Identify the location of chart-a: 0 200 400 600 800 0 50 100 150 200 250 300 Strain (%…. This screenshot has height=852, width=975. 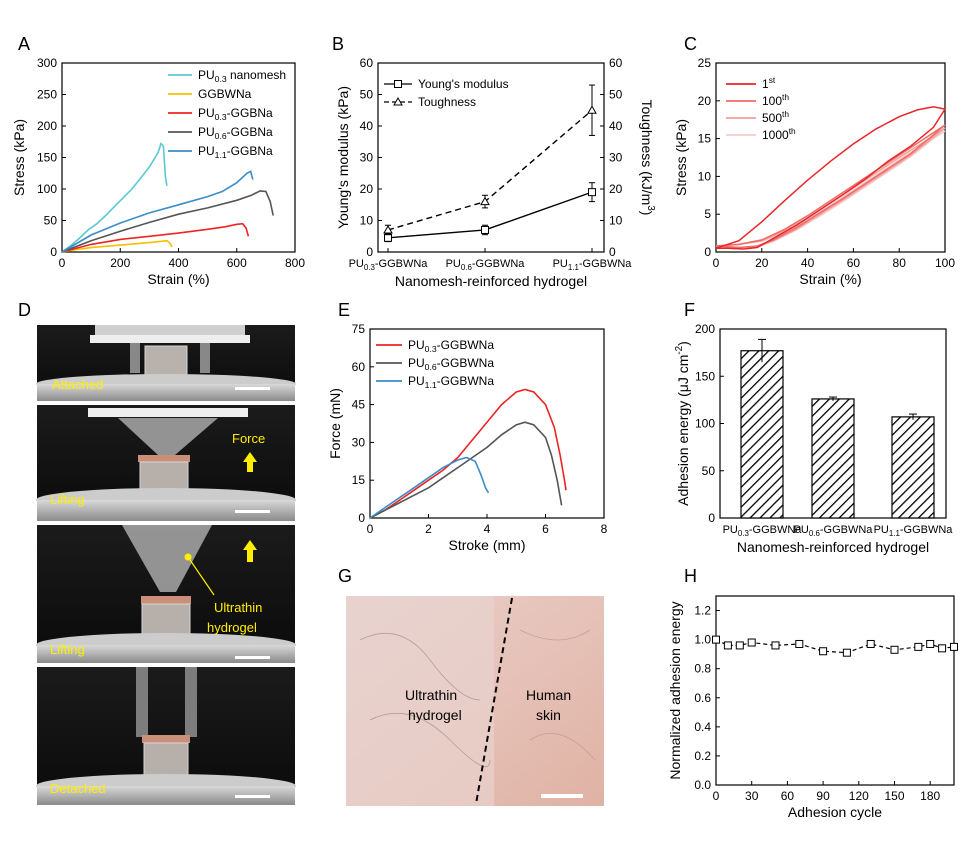
(158, 171).